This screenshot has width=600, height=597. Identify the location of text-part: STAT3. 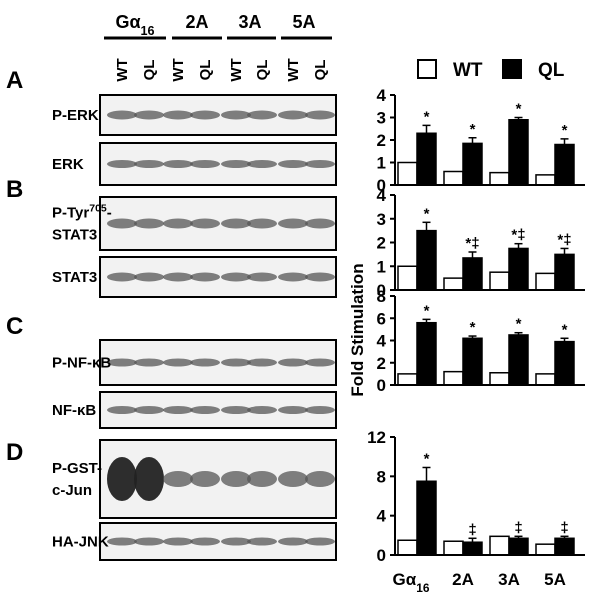
(74, 235).